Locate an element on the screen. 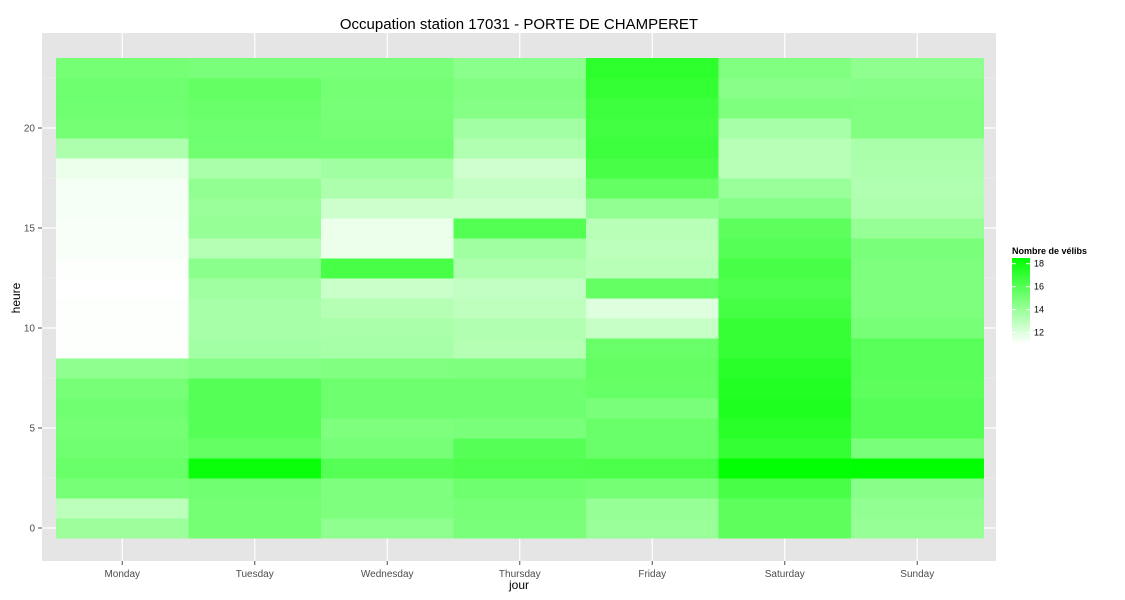 The image size is (1125, 600). x-tick-label: Tuesday is located at coordinates (255, 574).